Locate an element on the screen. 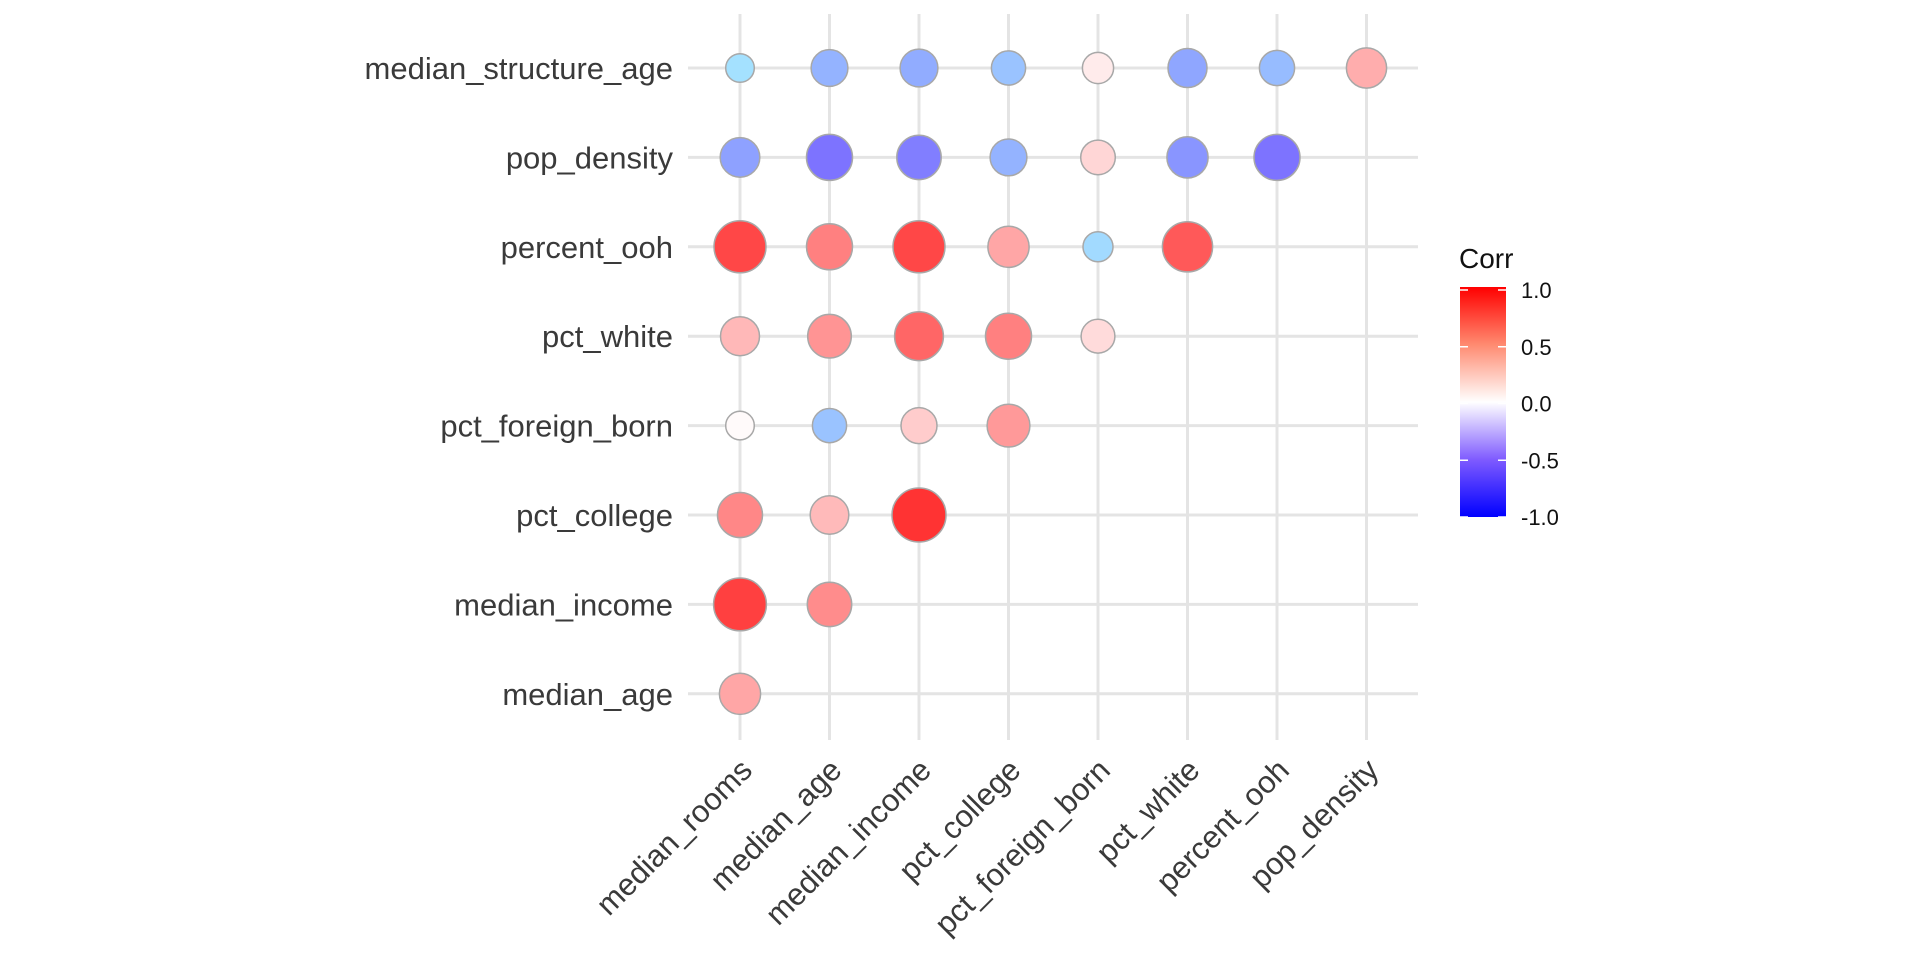 The width and height of the screenshot is (1920, 965). y-tick-label: pct_white is located at coordinates (607, 336).